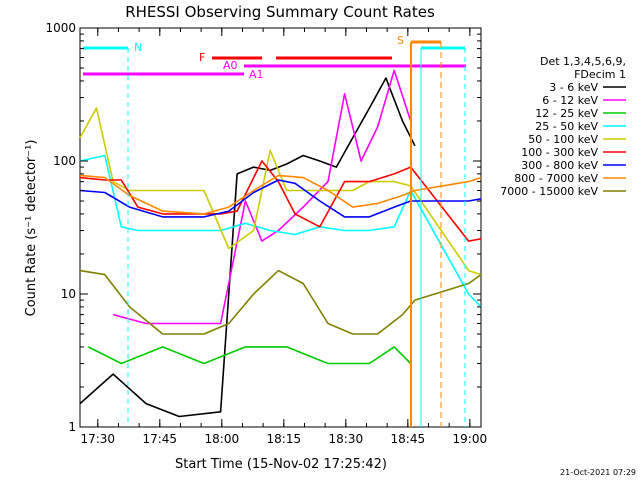 This screenshot has height=480, width=640. I want to click on legend-label: 100 - 300 keV, so click(559, 152).